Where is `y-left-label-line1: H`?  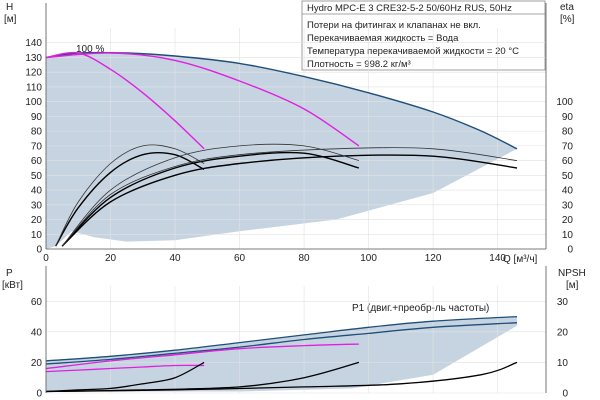
y-left-label-line1: H is located at coordinates (9, 7).